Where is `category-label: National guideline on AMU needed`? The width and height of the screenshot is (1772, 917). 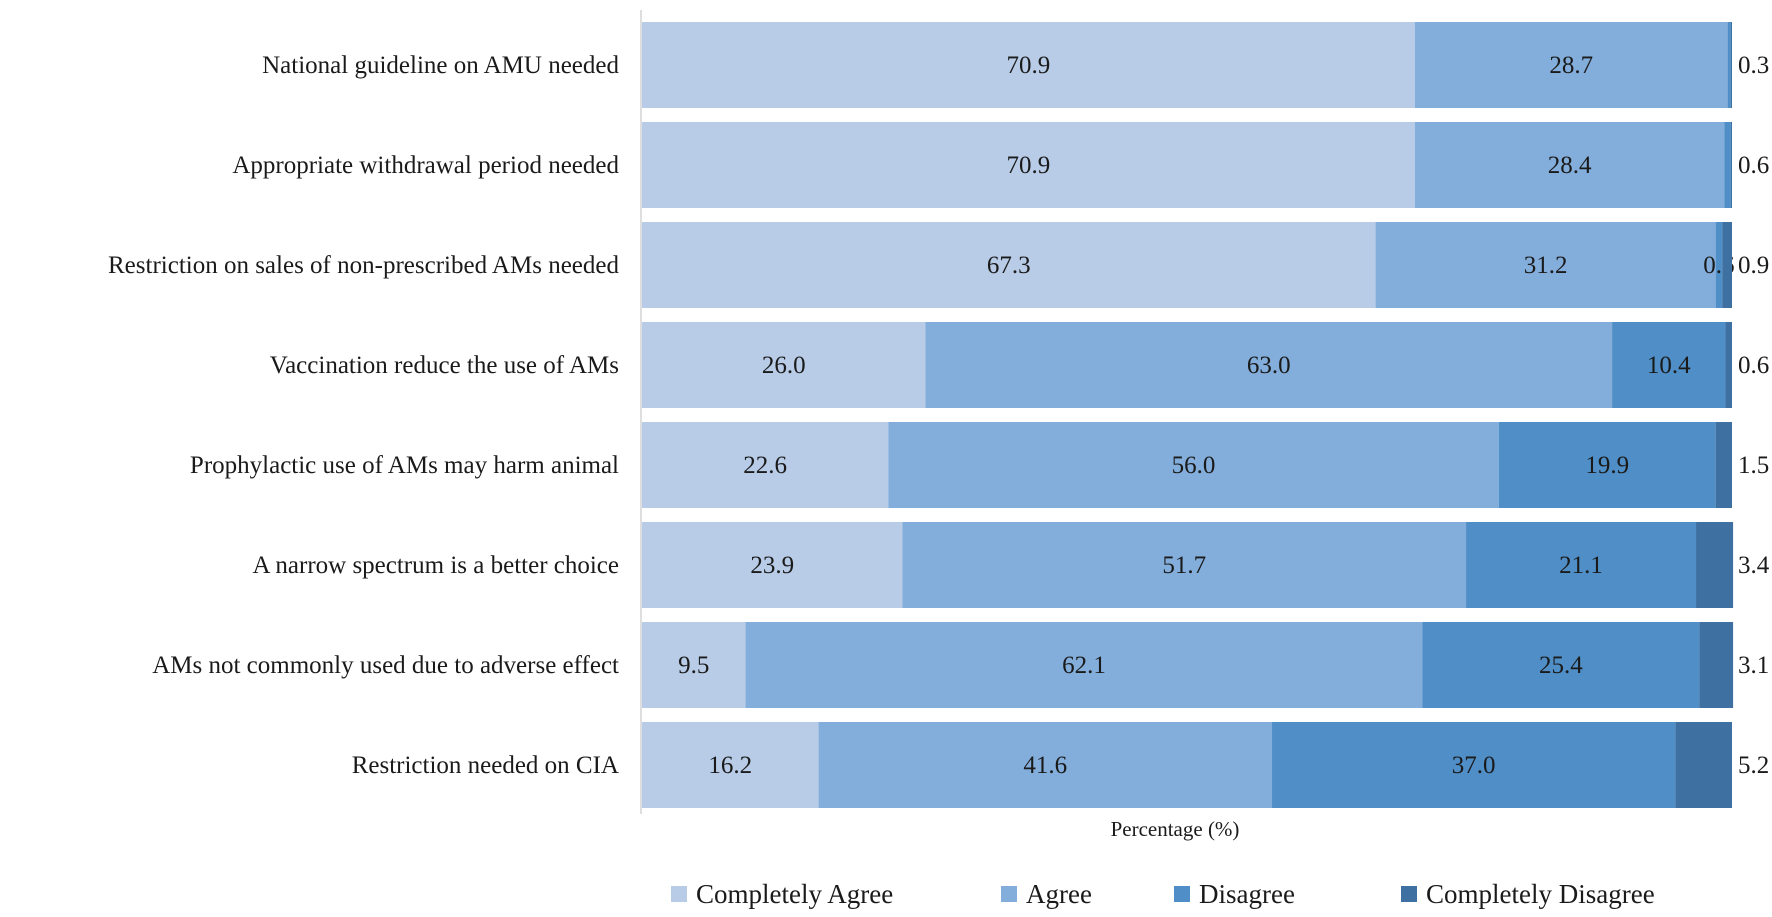
category-label: National guideline on AMU needed is located at coordinates (440, 65).